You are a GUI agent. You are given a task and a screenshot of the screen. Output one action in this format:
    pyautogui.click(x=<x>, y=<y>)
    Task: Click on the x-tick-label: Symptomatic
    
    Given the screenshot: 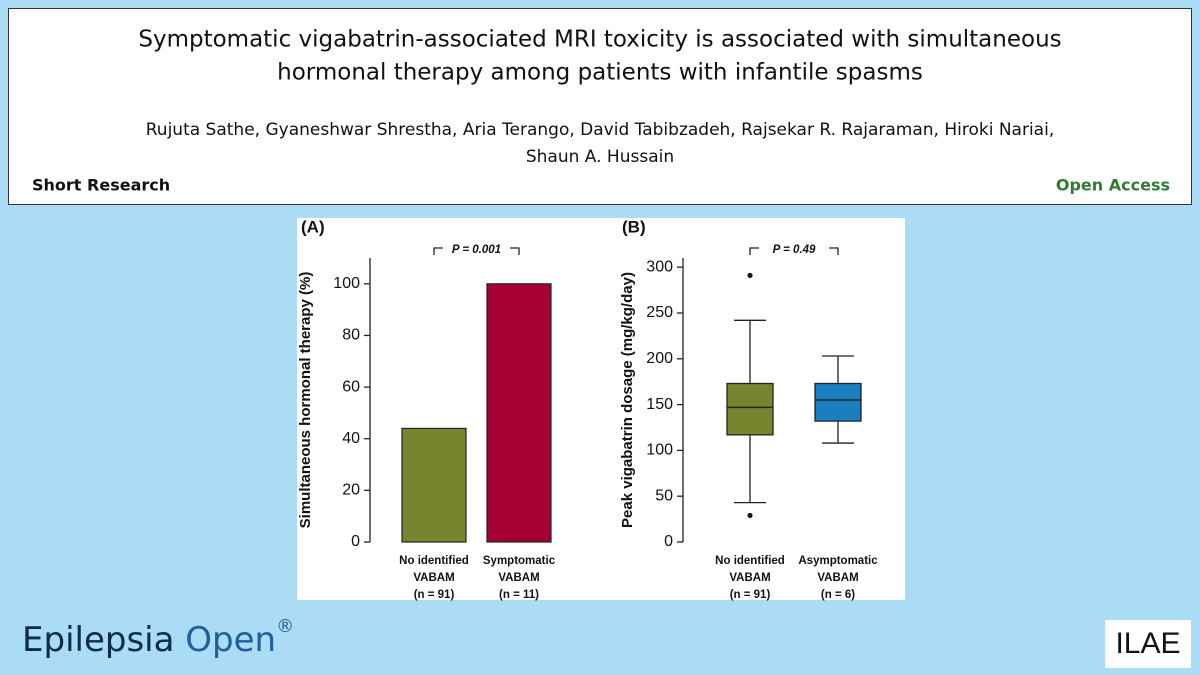 What is the action you would take?
    pyautogui.click(x=519, y=561)
    